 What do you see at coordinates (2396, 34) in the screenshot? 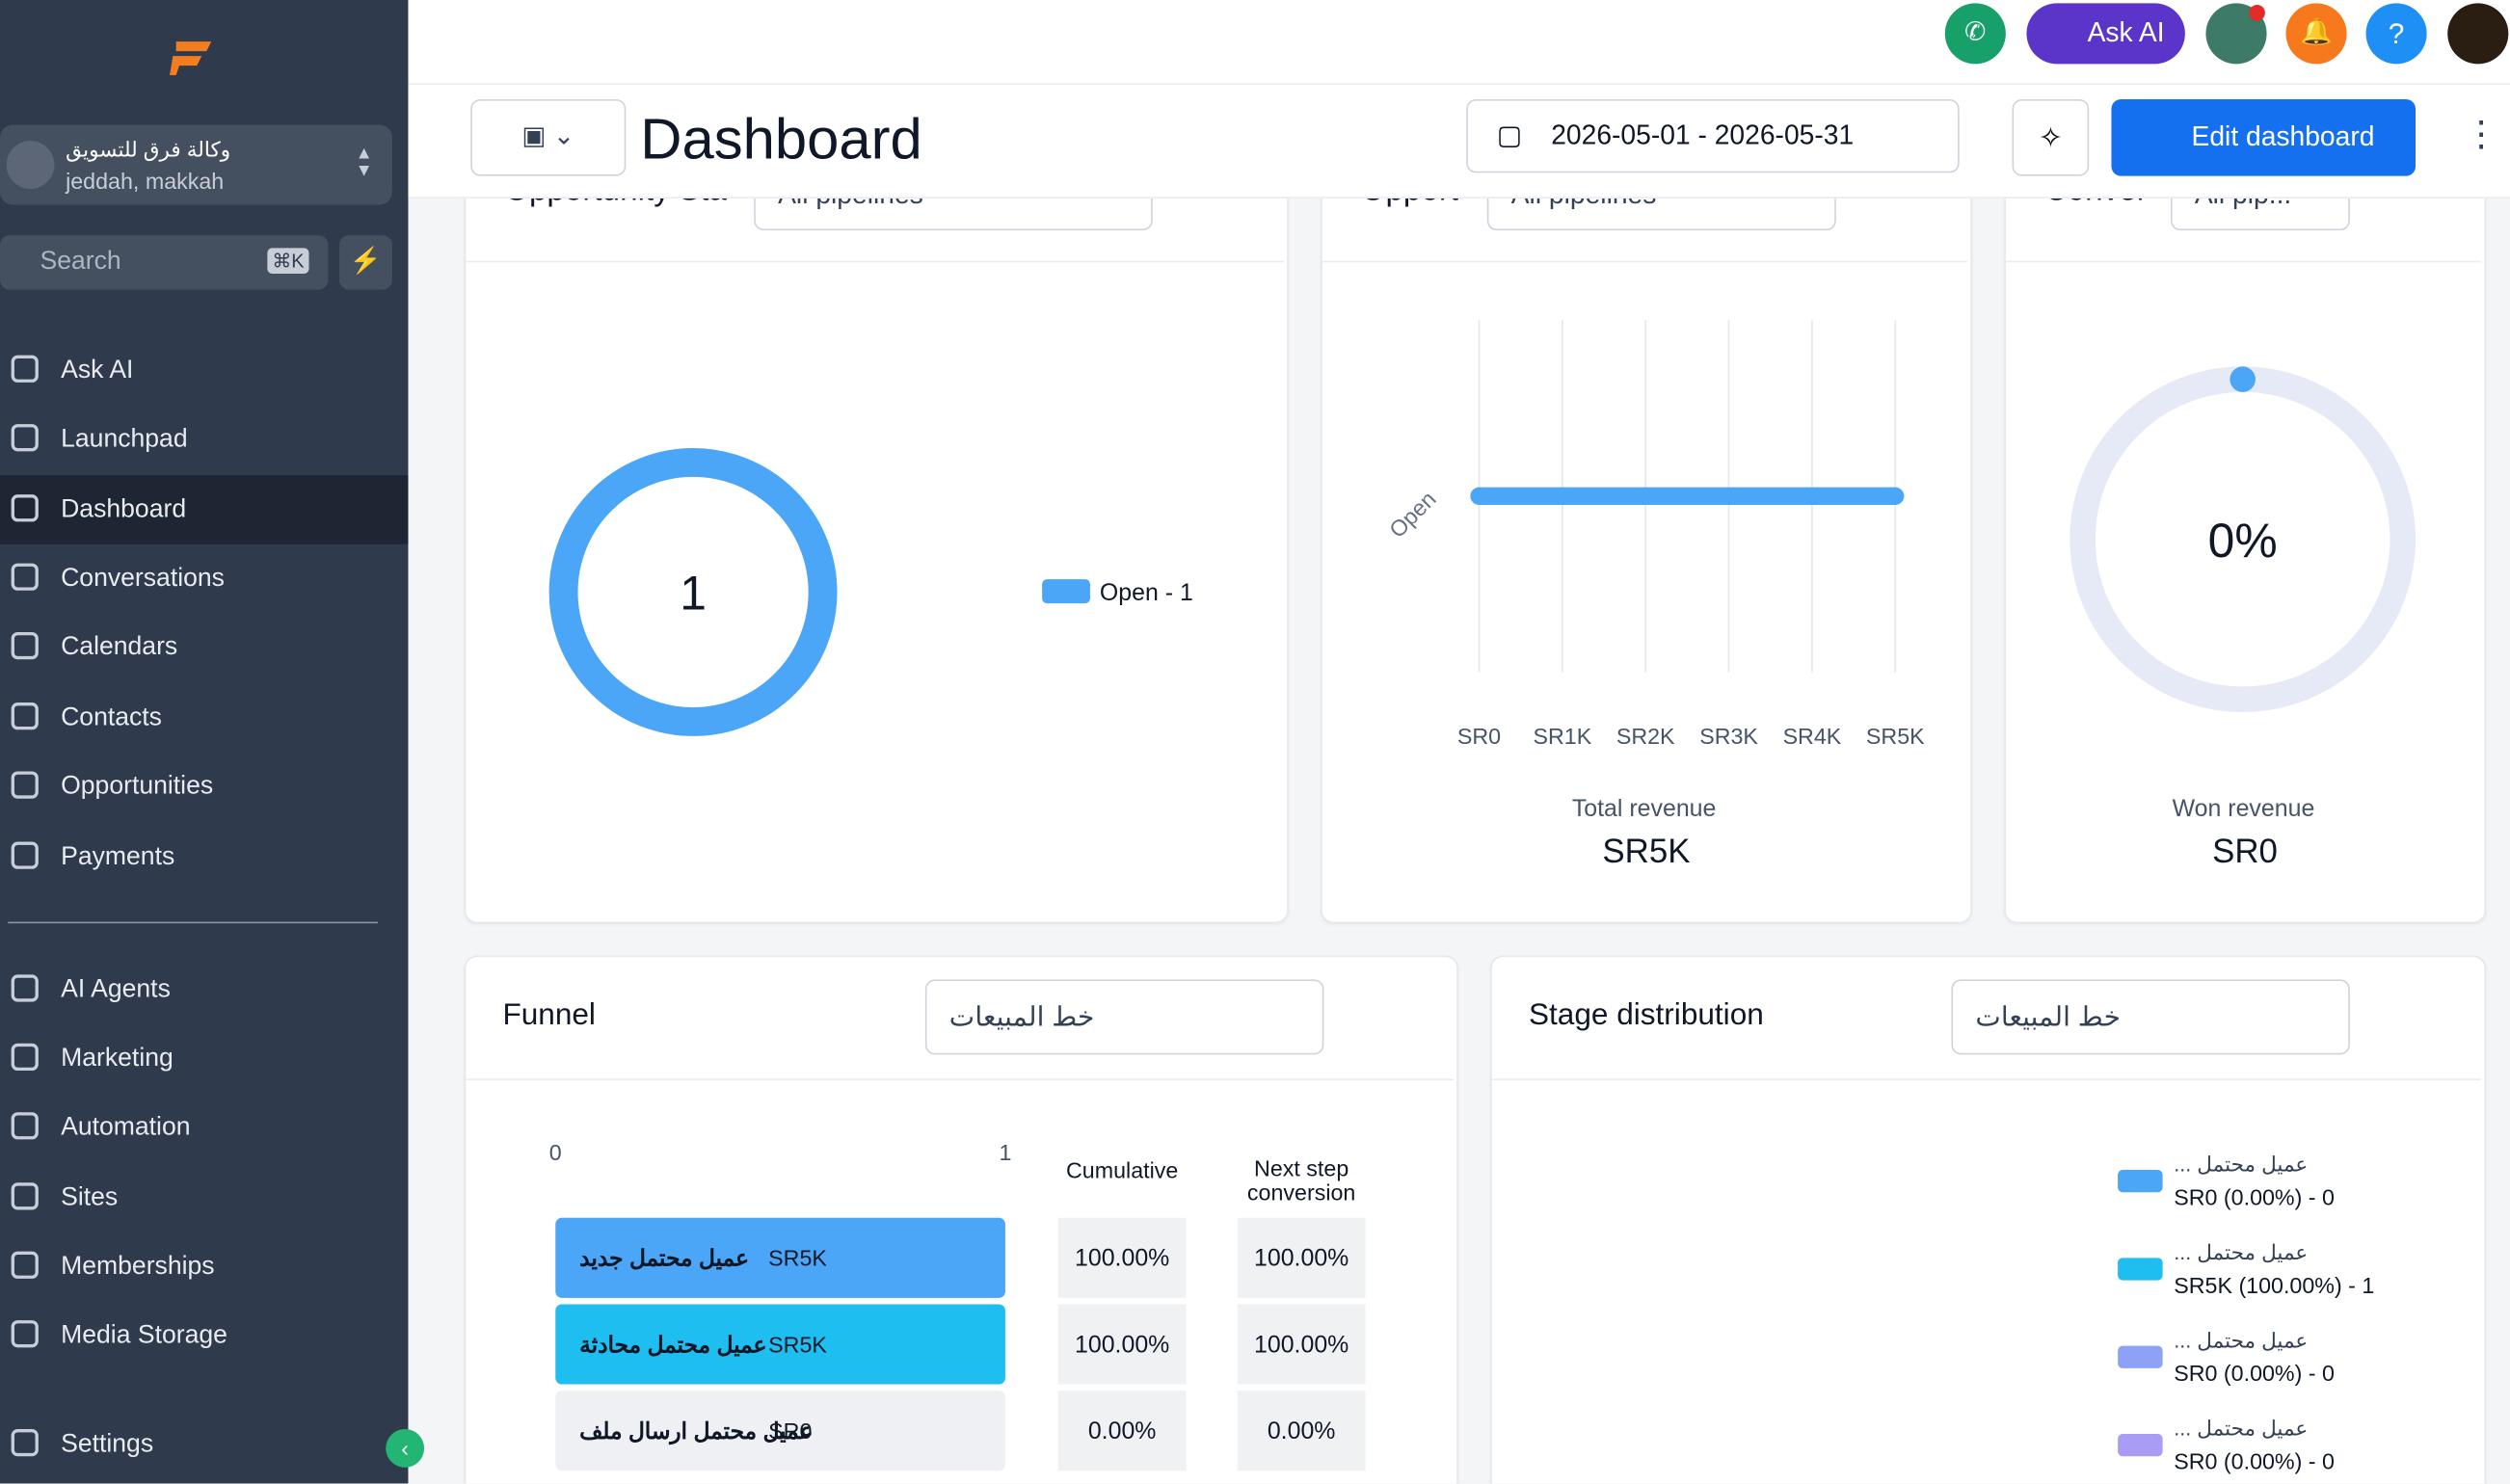
I see `help-button: ?` at bounding box center [2396, 34].